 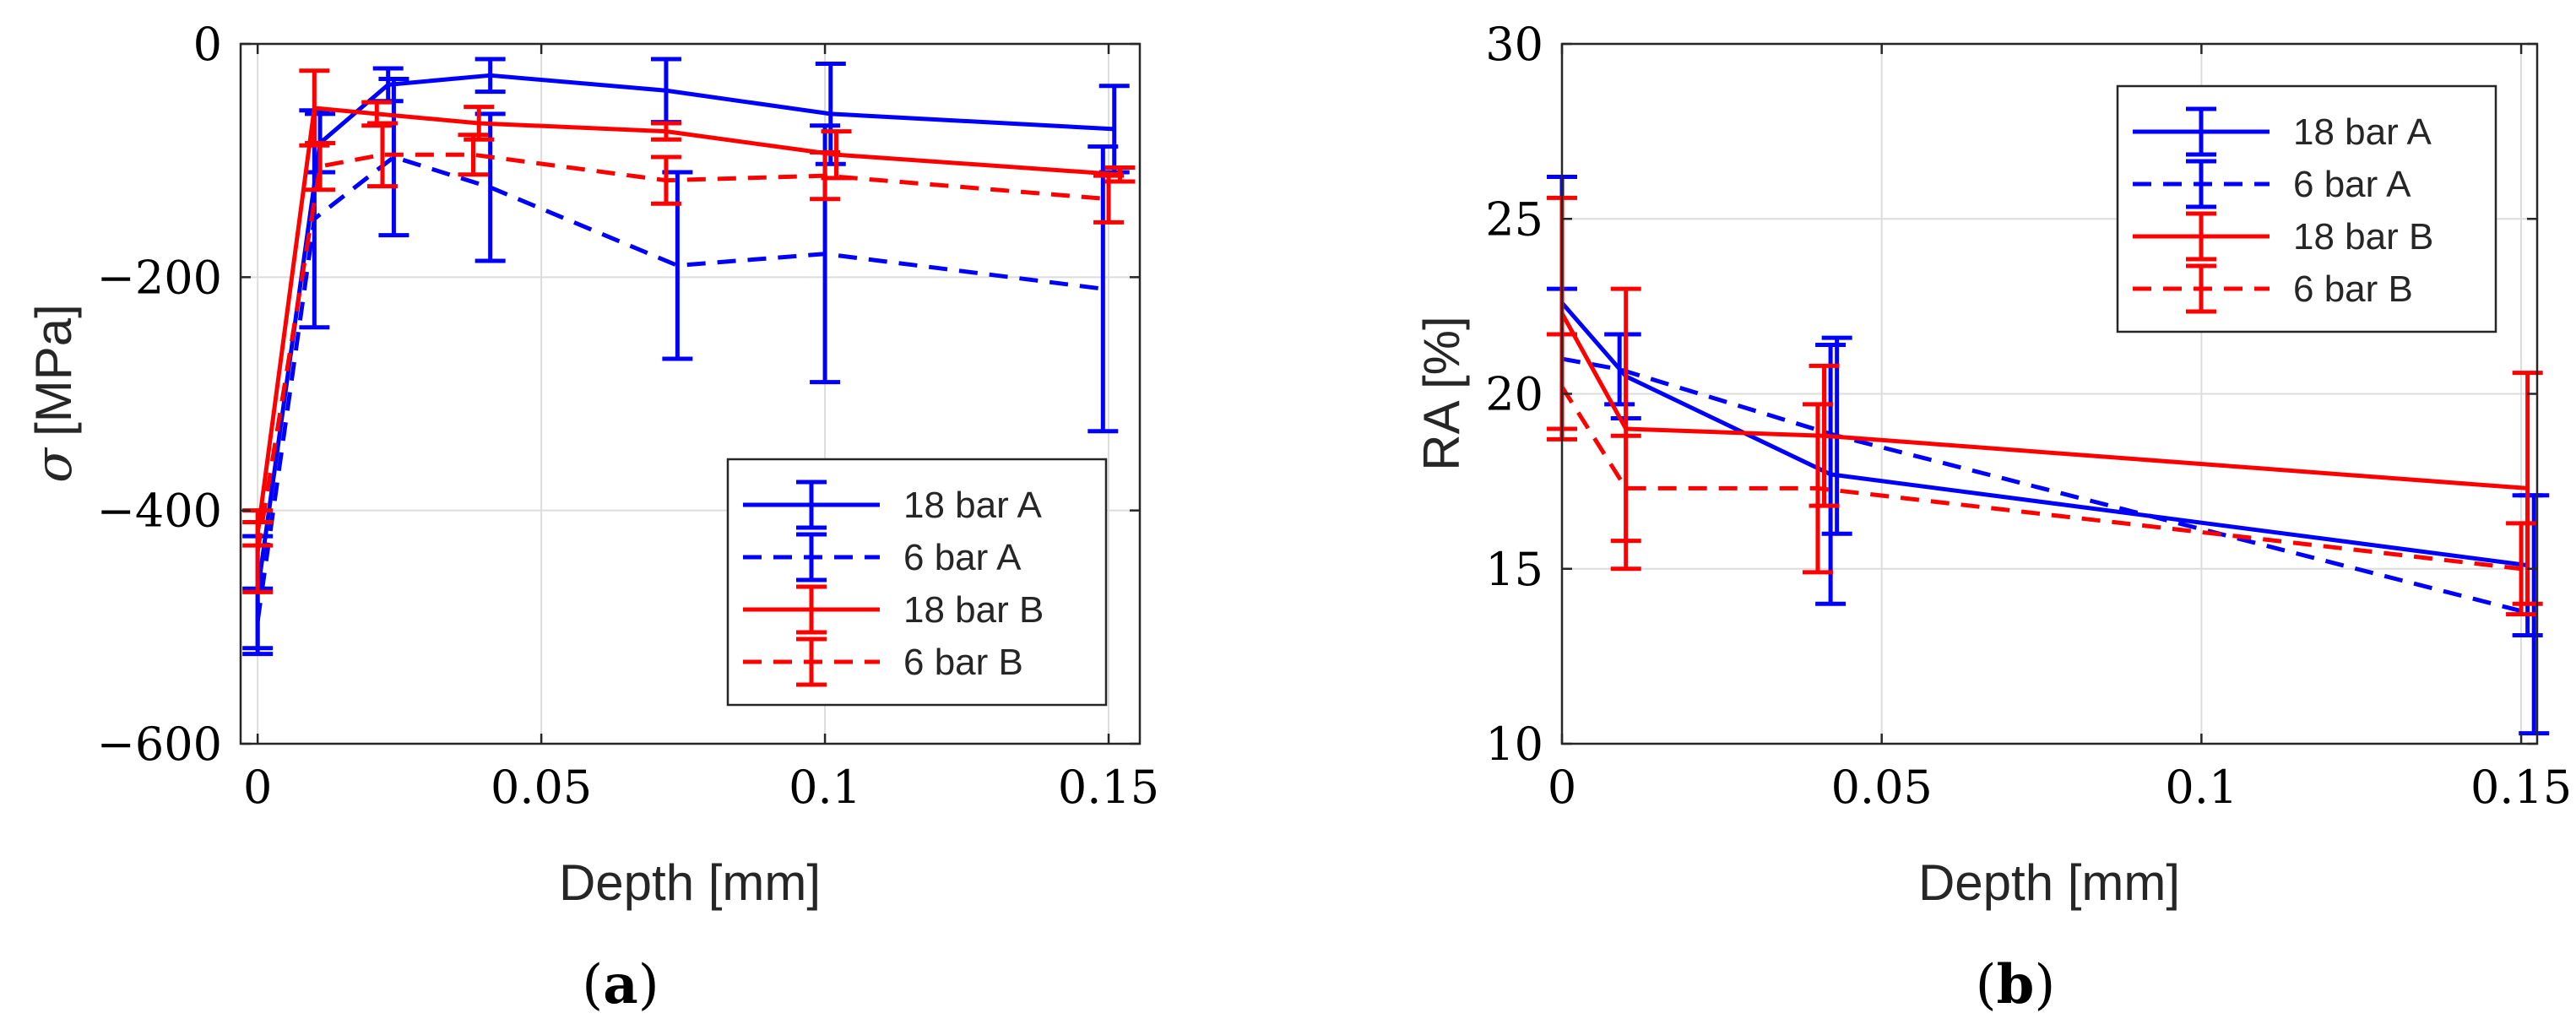 I want to click on y-tick-label: 20, so click(x=1514, y=394).